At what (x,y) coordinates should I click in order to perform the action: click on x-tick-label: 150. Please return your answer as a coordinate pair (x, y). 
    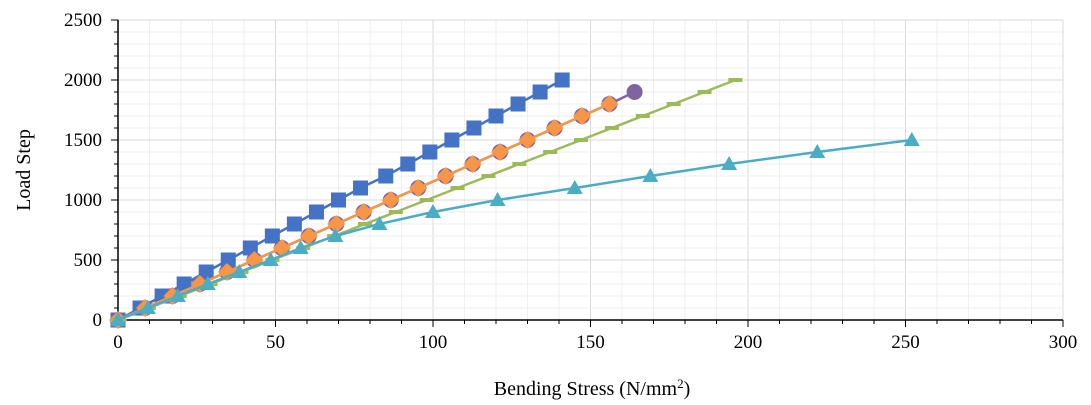
    Looking at the image, I should click on (590, 342).